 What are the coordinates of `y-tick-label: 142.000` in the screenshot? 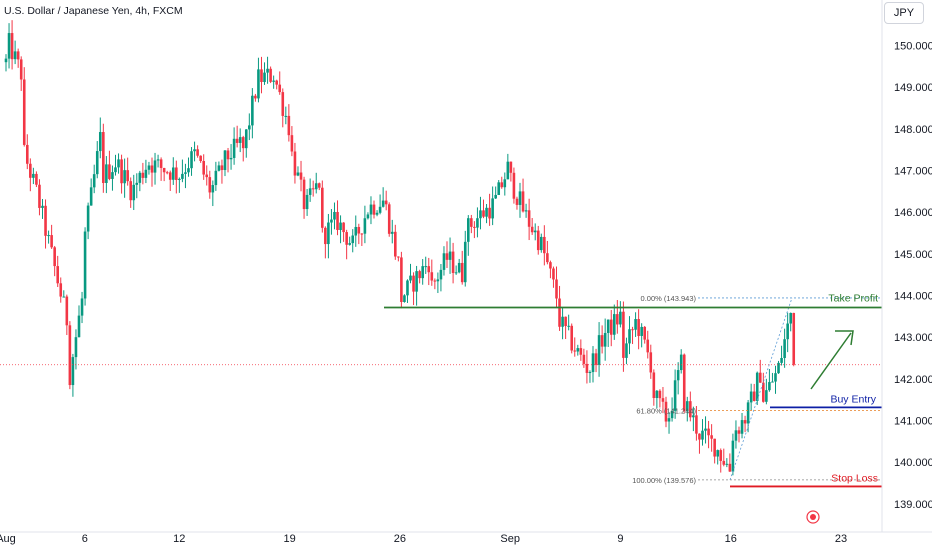 It's located at (913, 380).